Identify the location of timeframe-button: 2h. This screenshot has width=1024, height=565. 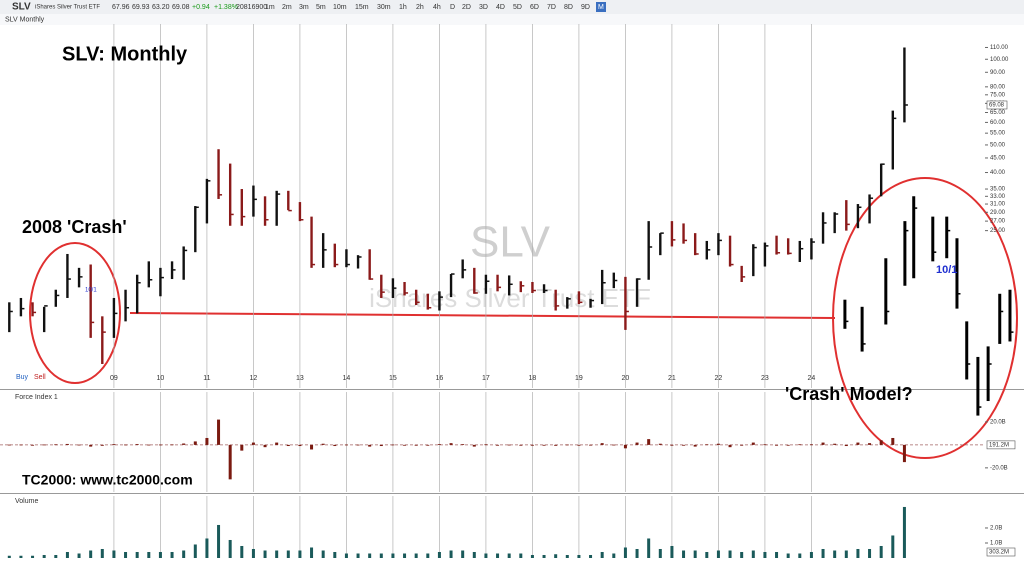
(420, 7).